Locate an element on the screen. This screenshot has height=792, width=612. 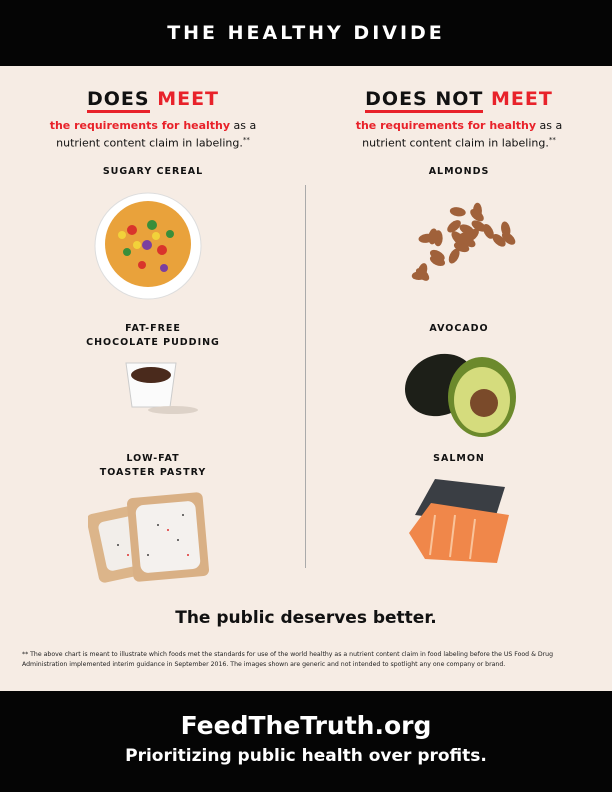
label-almonds: ALMONDS is located at coordinates (459, 172).